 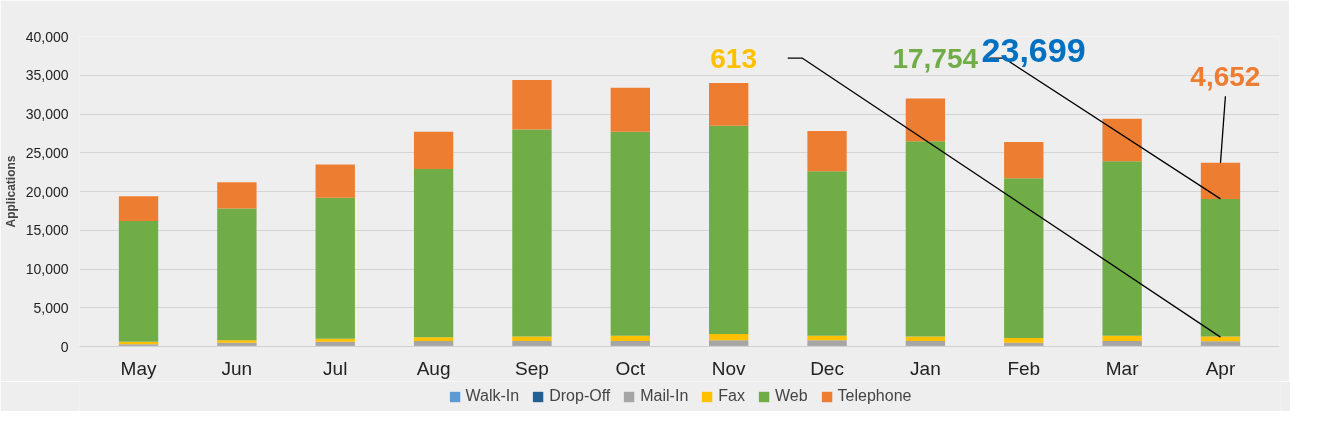 What do you see at coordinates (1122, 368) in the screenshot?
I see `x-tick-label: Mar` at bounding box center [1122, 368].